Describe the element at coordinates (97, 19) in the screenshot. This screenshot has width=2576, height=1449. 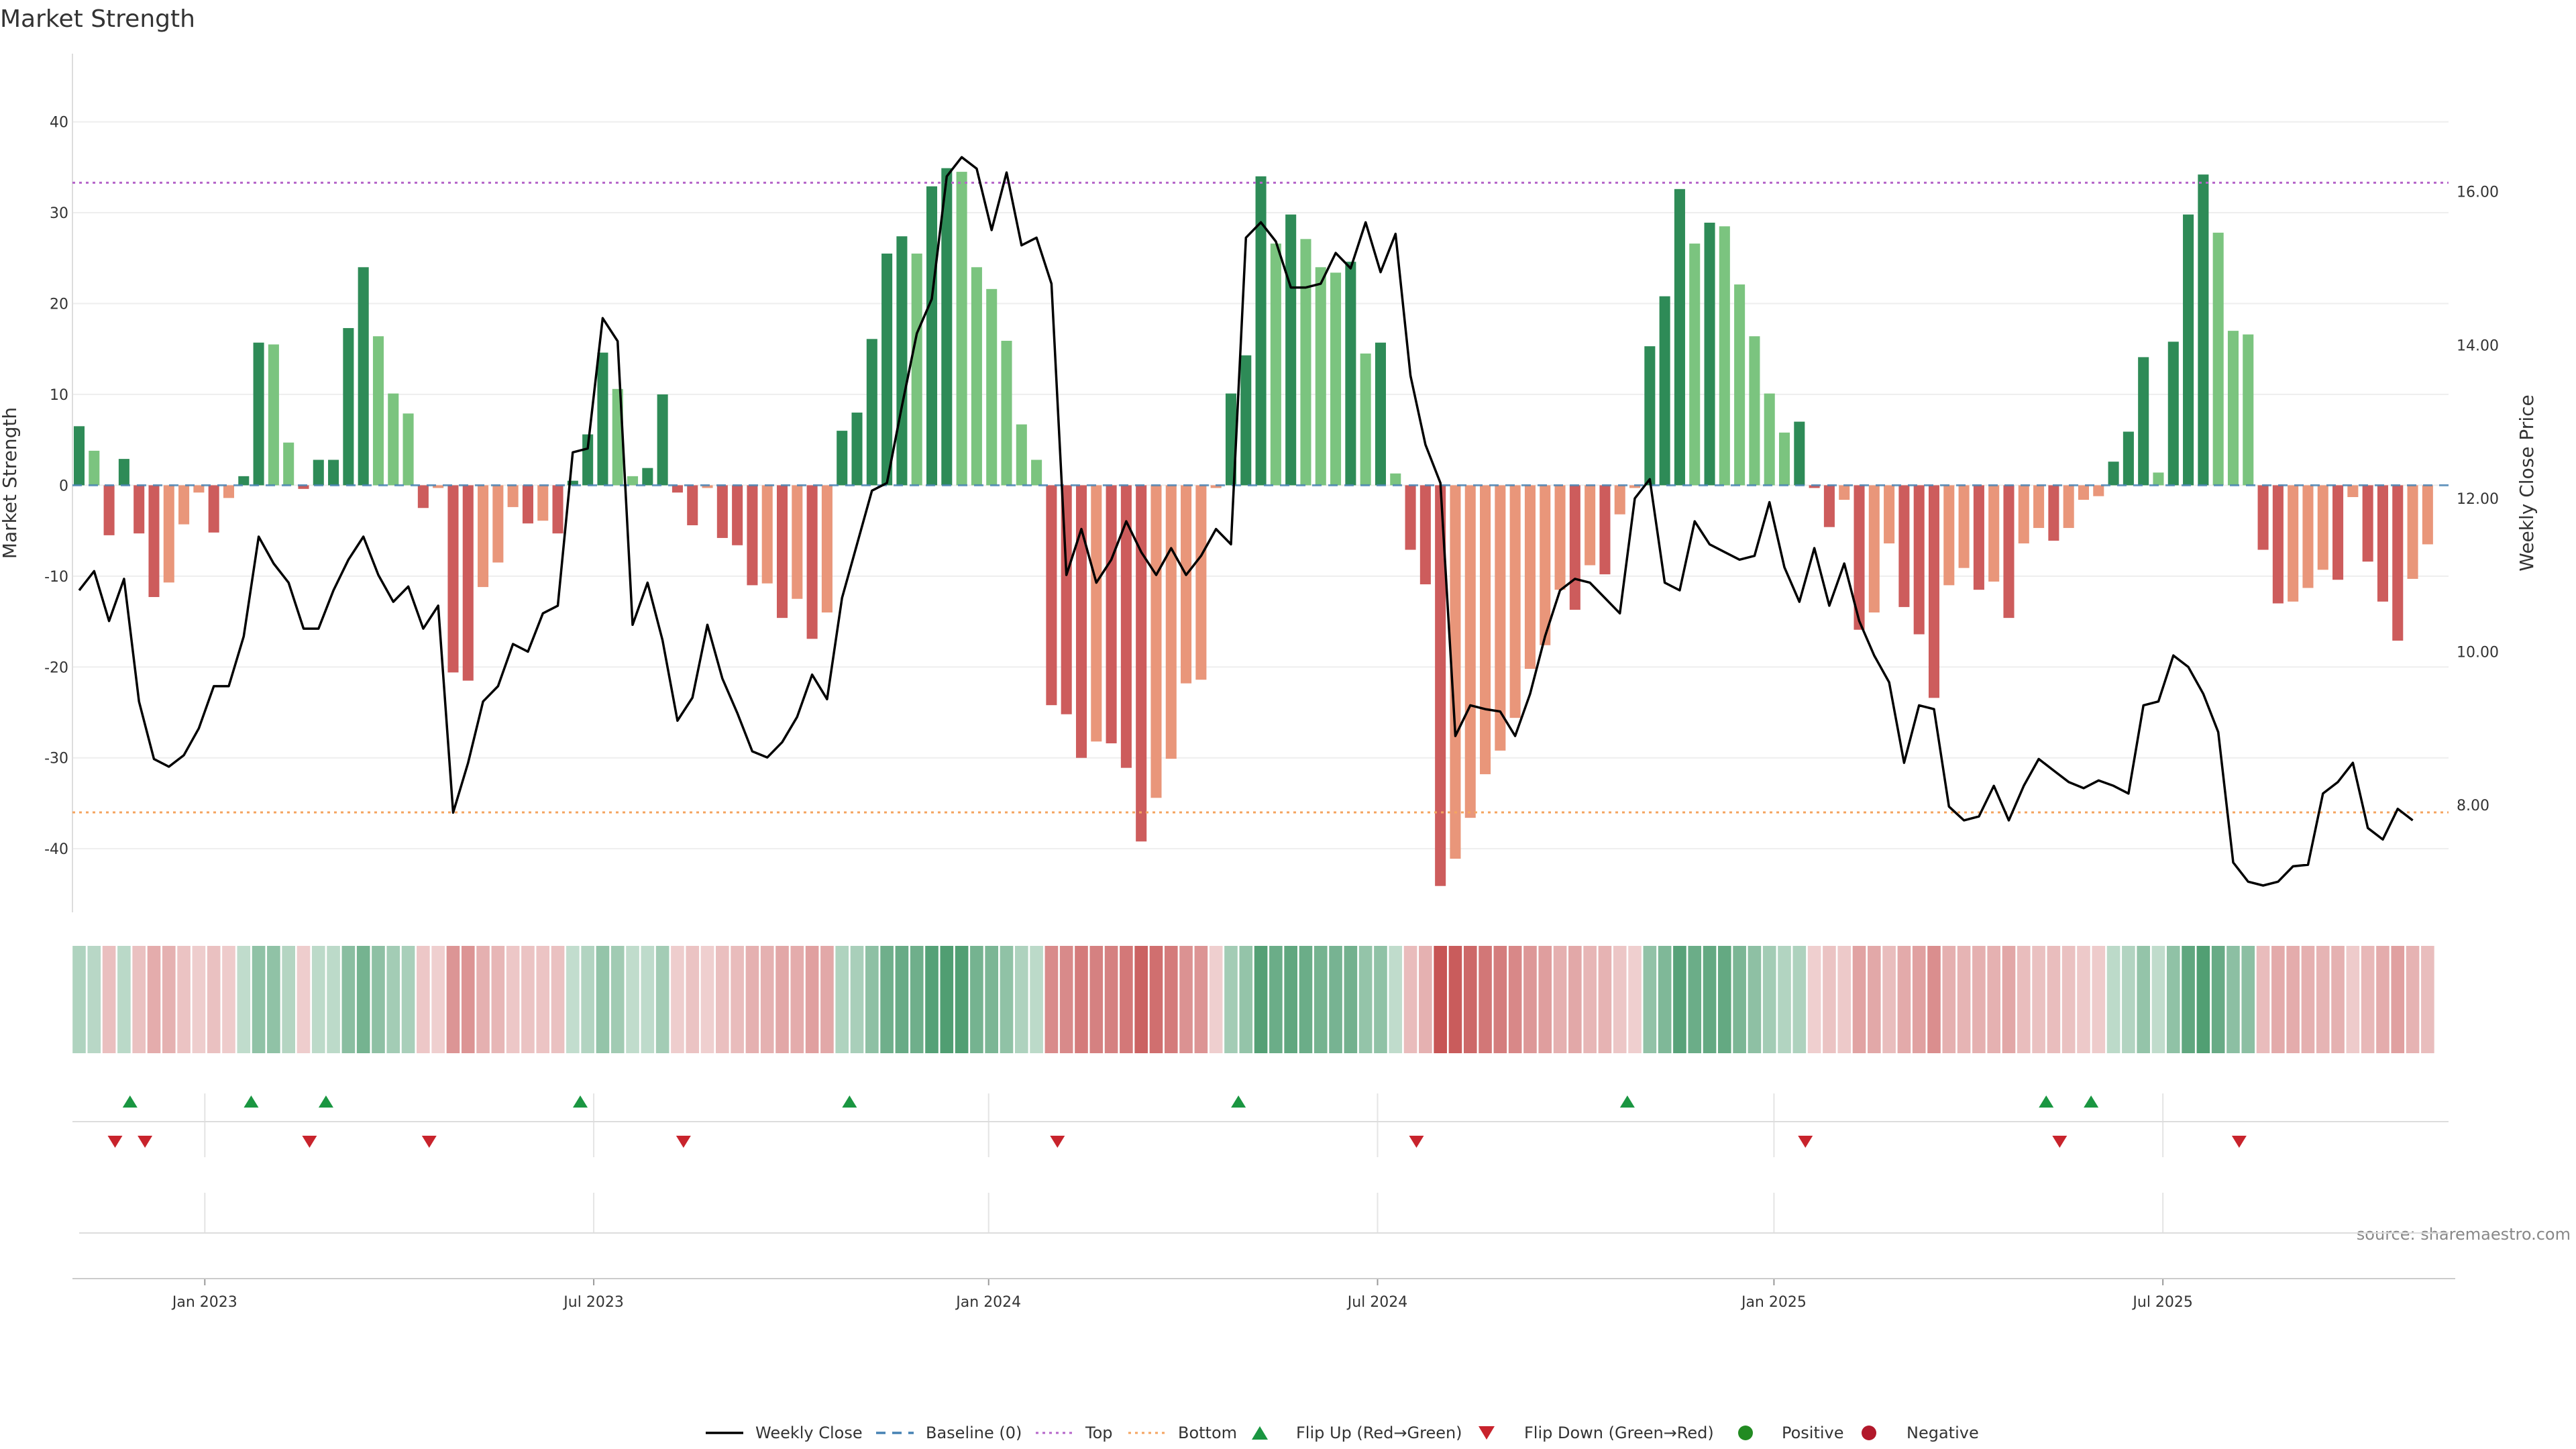
I see `chart-title: Market Strength` at that location.